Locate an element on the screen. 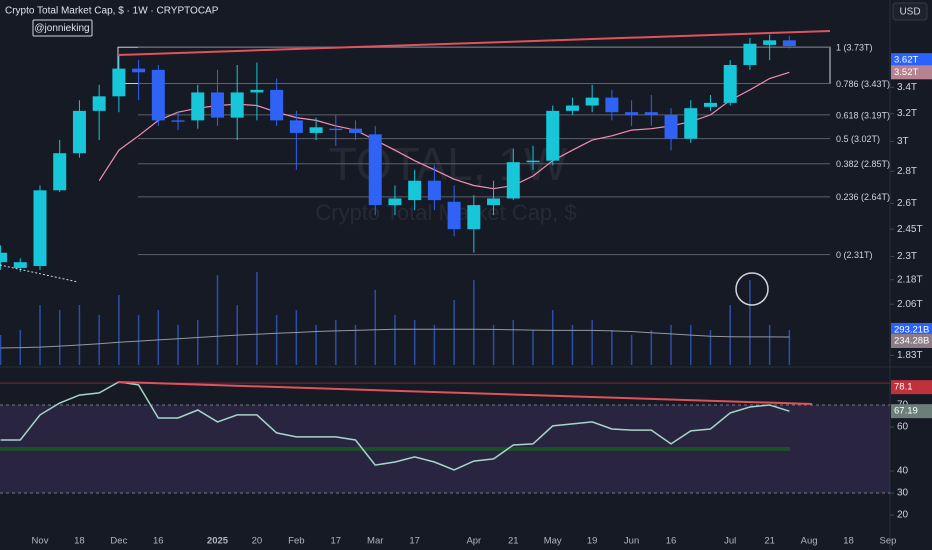  currency-button is located at coordinates (910, 11).